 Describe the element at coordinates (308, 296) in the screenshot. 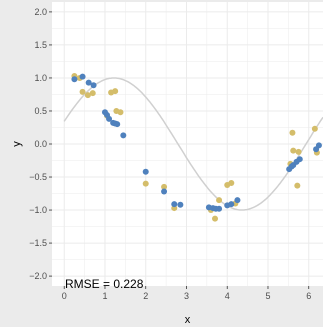

I see `x-tick-label: 6` at that location.